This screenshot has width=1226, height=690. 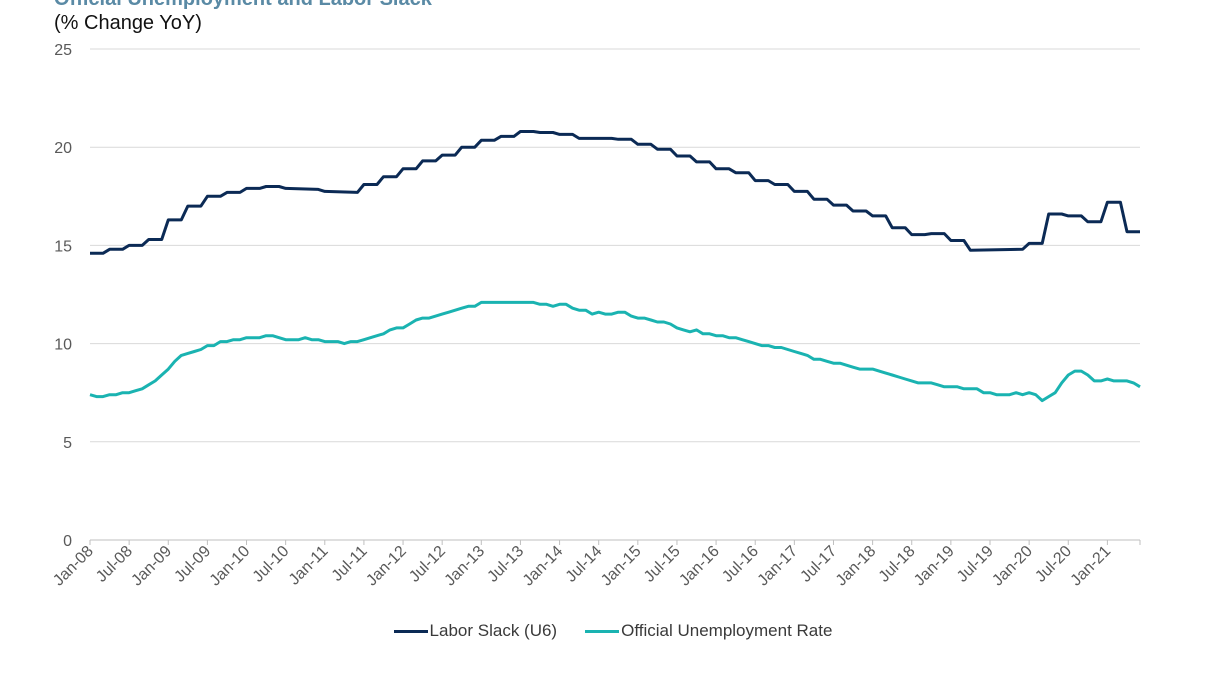 I want to click on x-tick-label: Jan-15, so click(x=621, y=566).